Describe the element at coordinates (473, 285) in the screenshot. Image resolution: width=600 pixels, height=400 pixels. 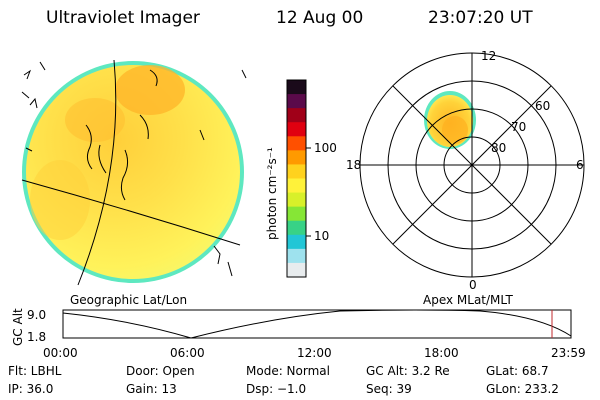
I see `mlt-label-0: 0` at that location.